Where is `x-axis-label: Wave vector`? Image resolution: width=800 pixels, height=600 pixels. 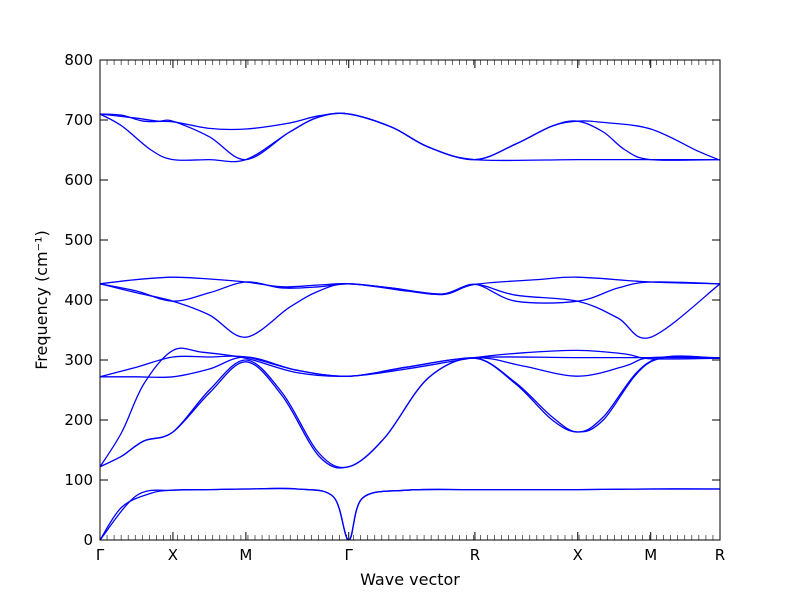 x-axis-label: Wave vector is located at coordinates (410, 579).